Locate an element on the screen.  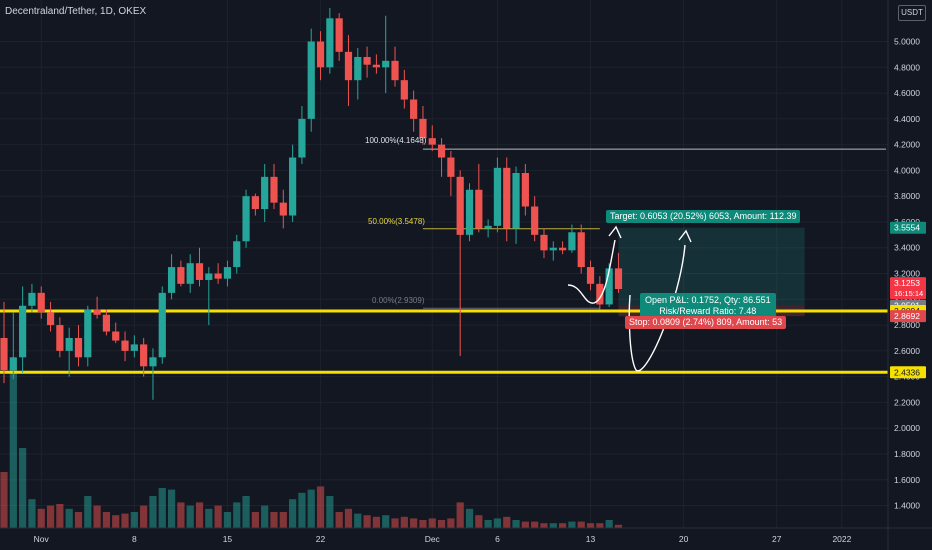
time-tick-label: 20 is located at coordinates (684, 539).